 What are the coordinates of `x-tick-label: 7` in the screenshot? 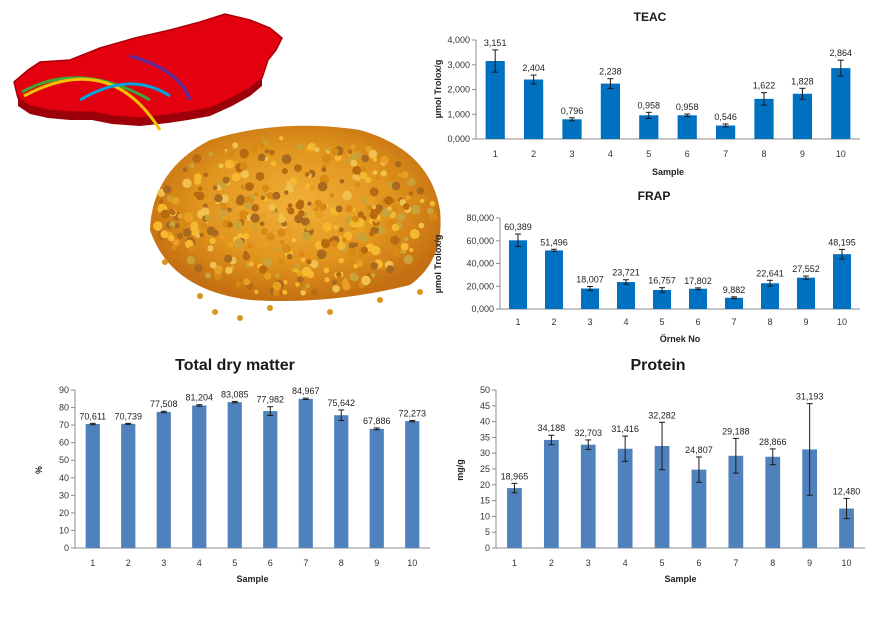 It's located at (733, 322).